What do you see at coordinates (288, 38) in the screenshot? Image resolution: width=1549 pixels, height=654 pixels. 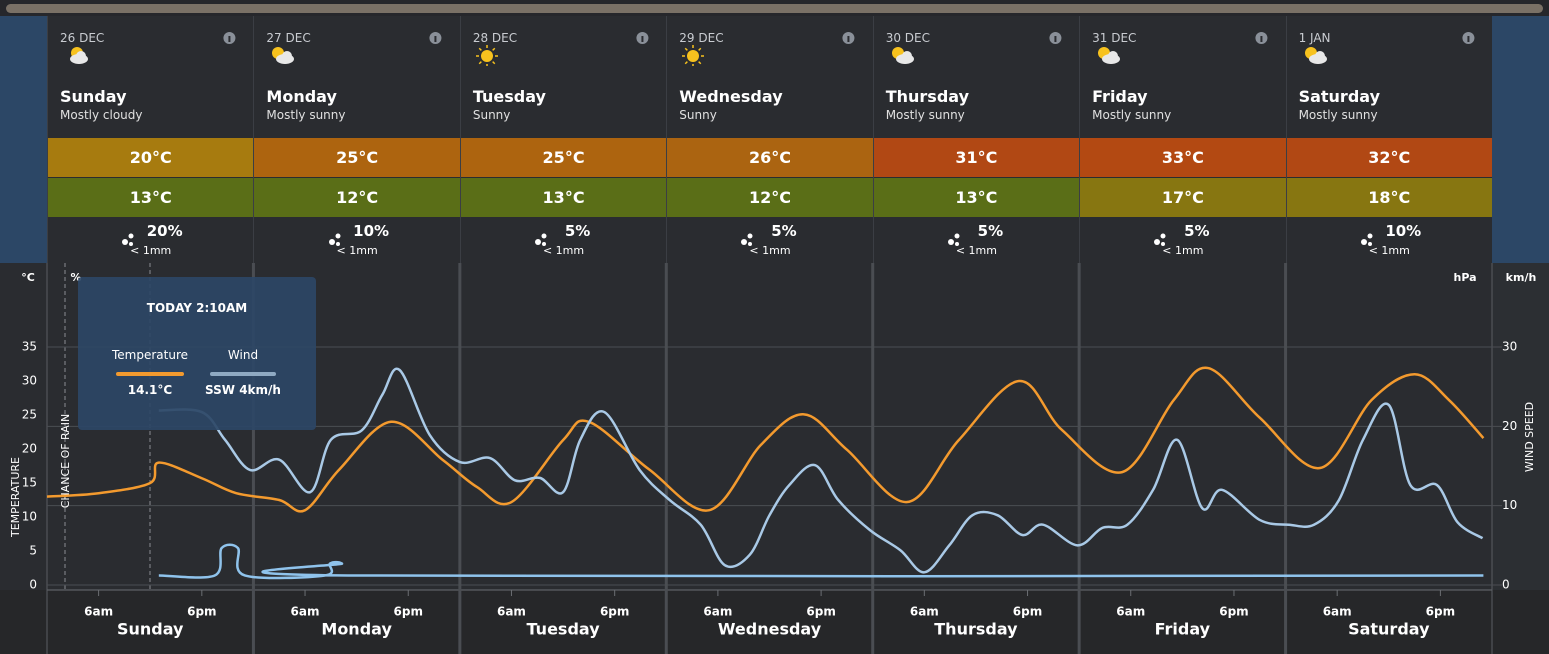 I see `date: 27 DEC` at bounding box center [288, 38].